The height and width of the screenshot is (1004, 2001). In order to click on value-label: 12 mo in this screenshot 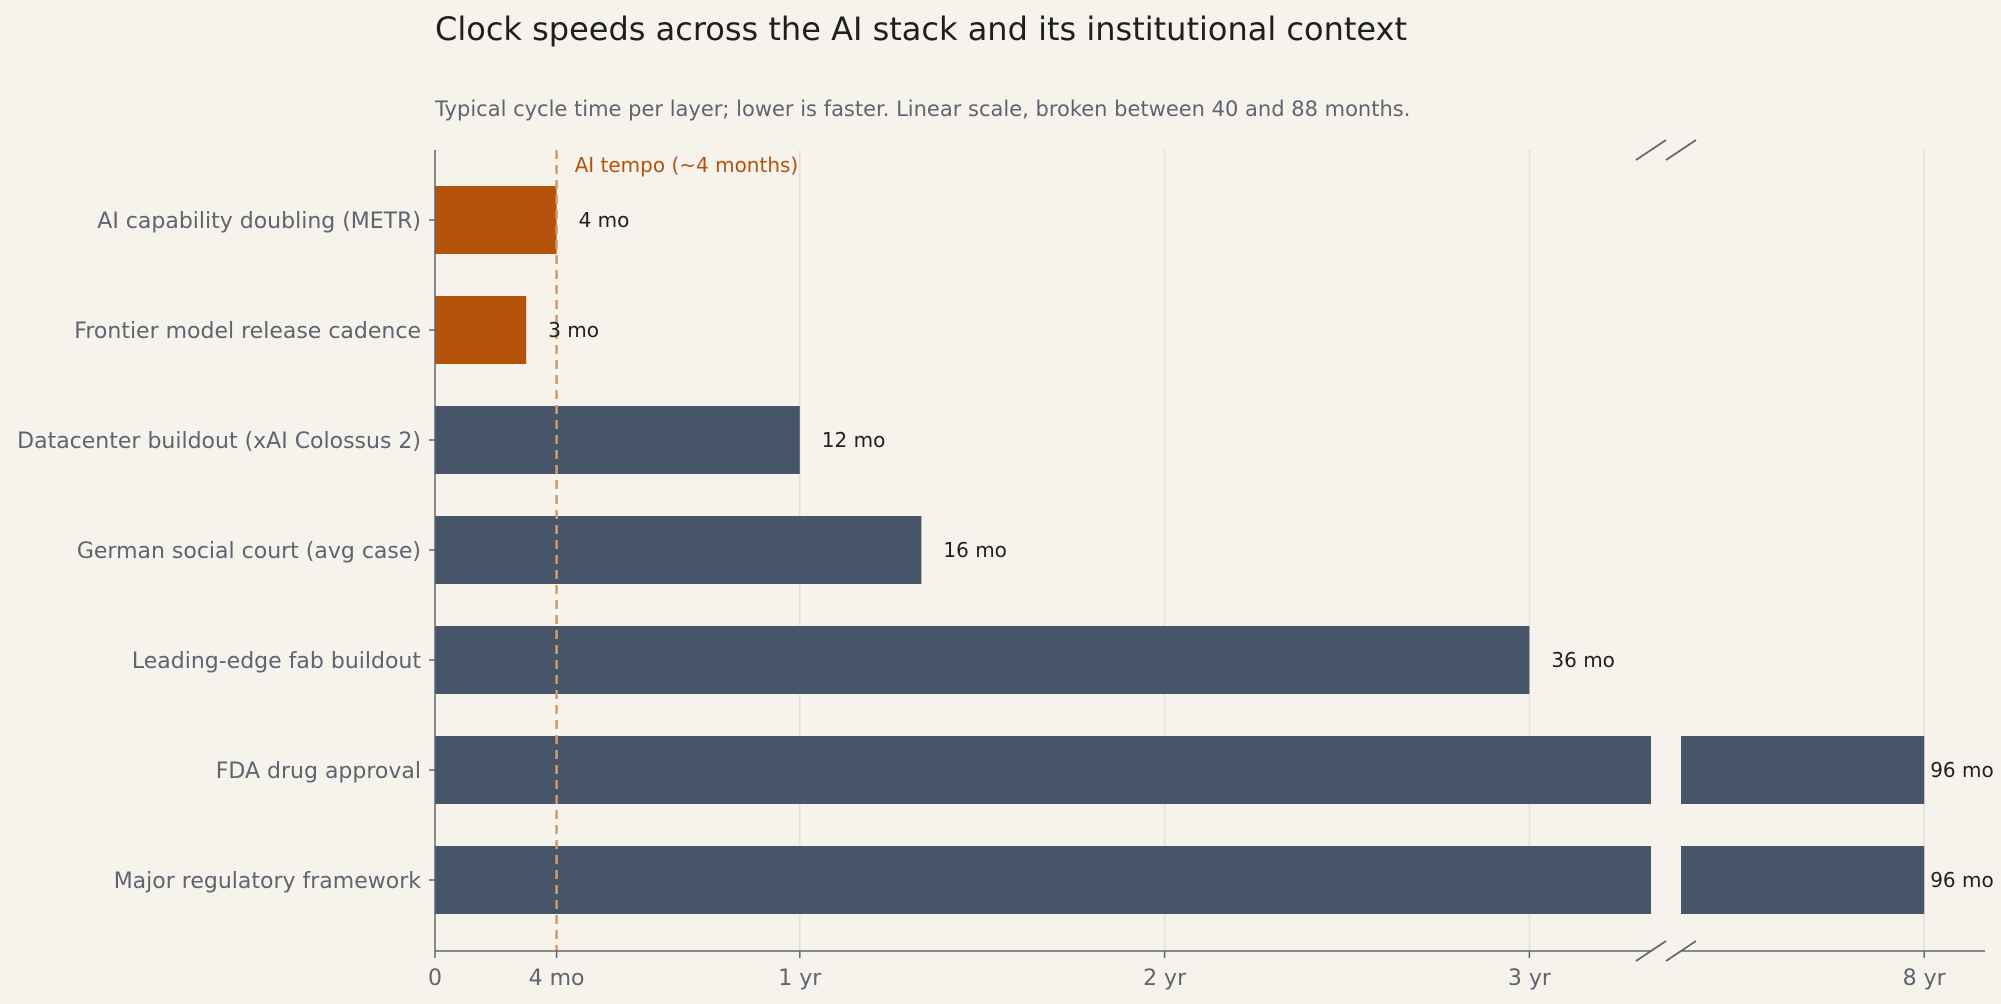, I will do `click(854, 440)`.